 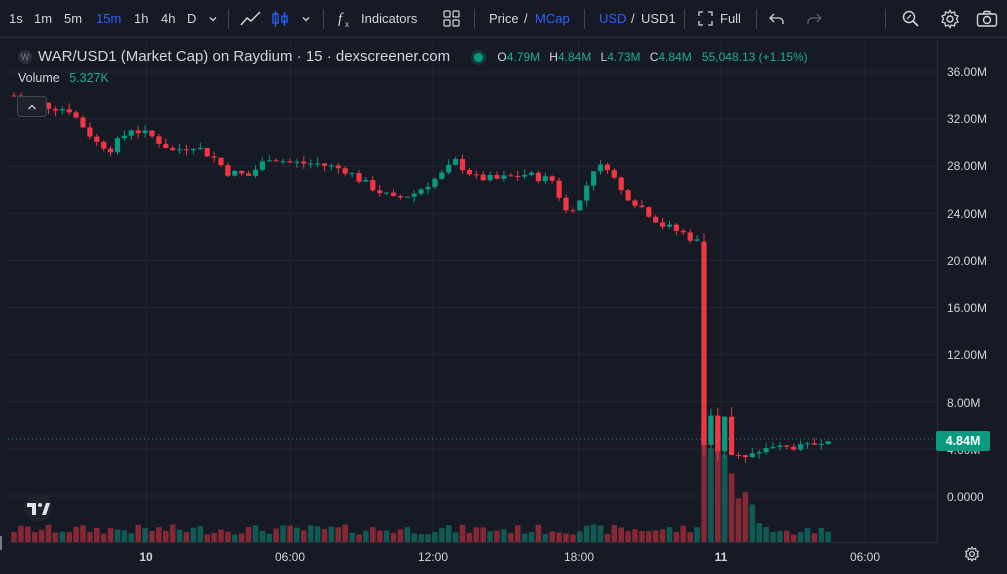 I want to click on candlestick-icon, so click(x=280, y=18).